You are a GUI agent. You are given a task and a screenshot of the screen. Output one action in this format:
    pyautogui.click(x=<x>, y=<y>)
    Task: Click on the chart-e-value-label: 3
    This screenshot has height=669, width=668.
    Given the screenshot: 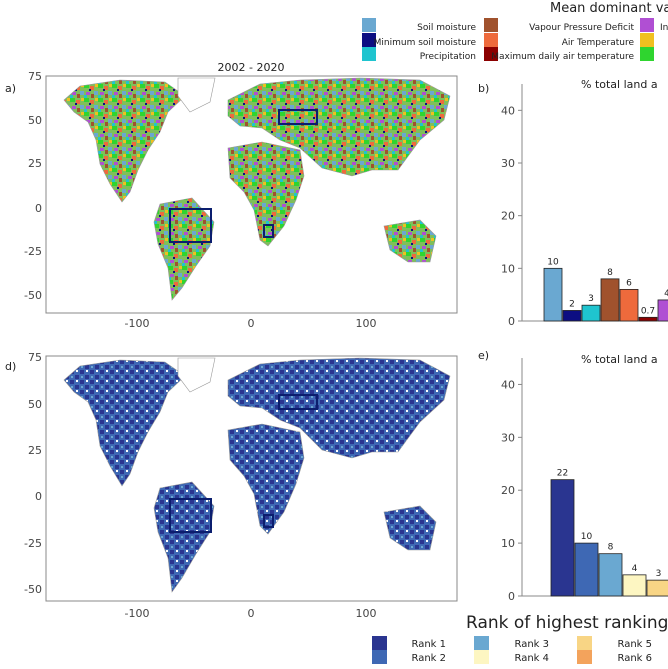 What is the action you would take?
    pyautogui.click(x=659, y=574)
    